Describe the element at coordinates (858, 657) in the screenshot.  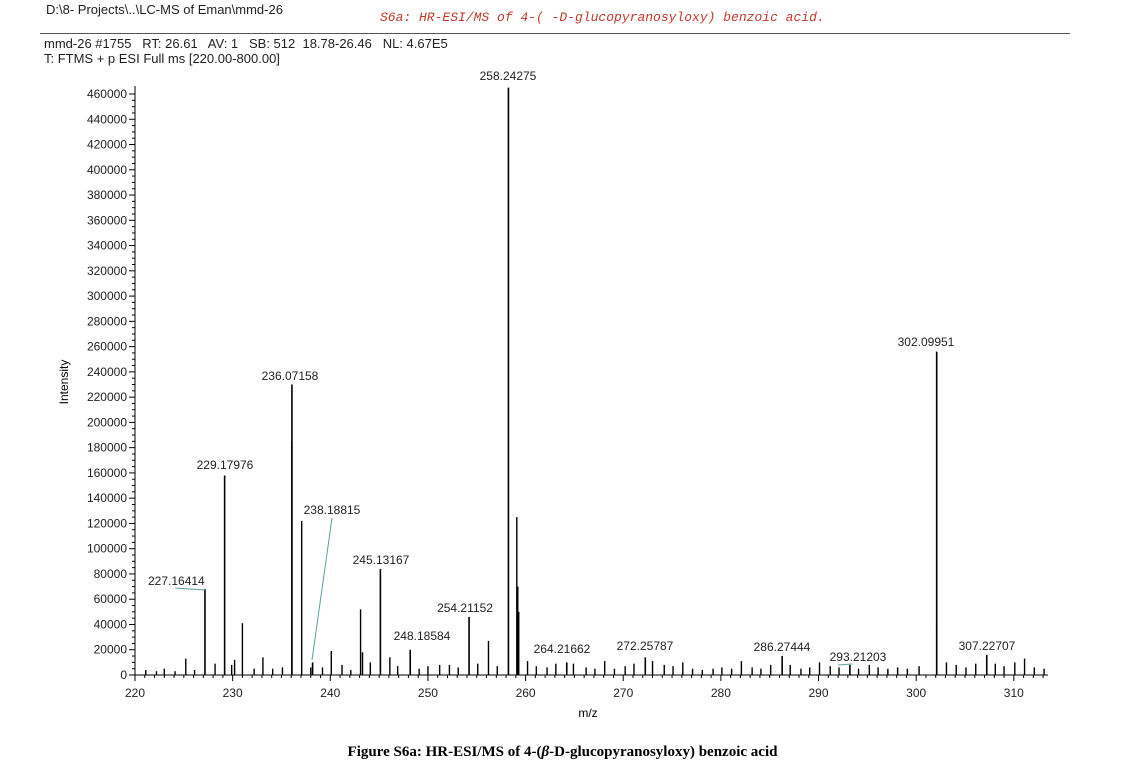
I see `peak-label: 293.21203` at that location.